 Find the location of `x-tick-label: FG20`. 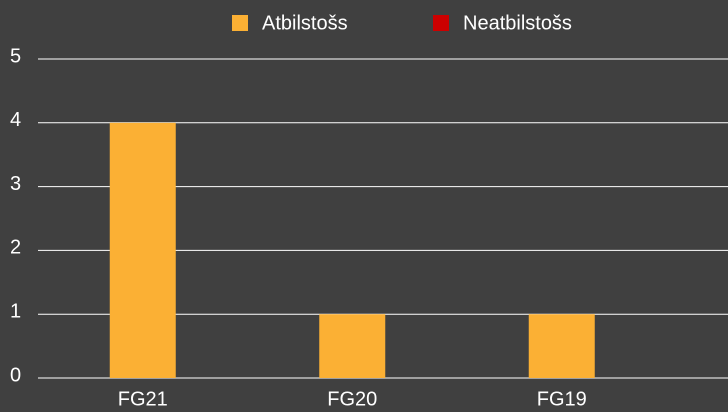

x-tick-label: FG20 is located at coordinates (352, 399).